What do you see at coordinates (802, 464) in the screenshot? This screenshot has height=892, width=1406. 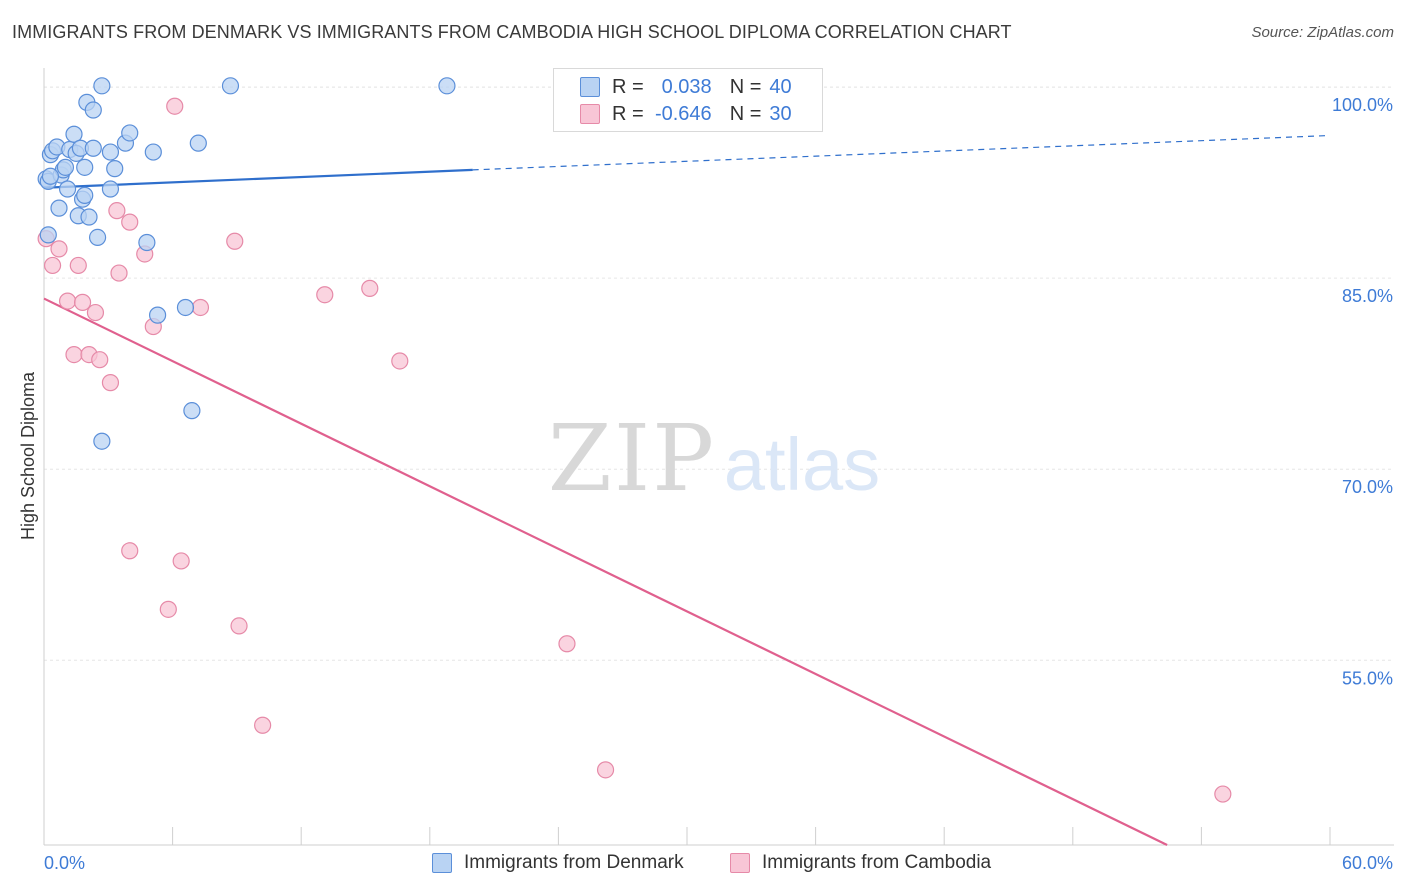 I see `watermark-atlas: atlas` at bounding box center [802, 464].